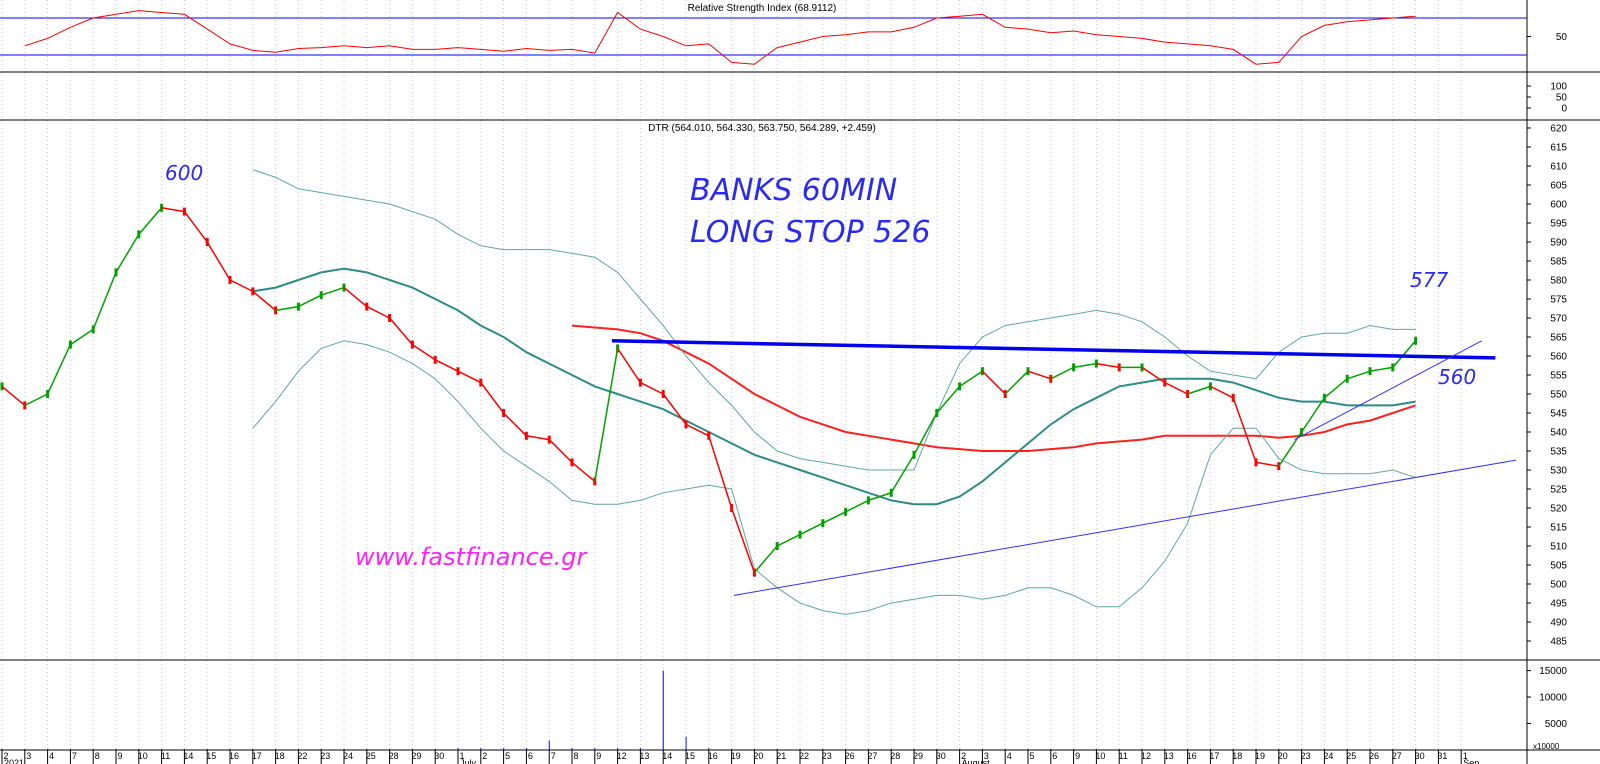 The width and height of the screenshot is (1600, 764). Describe the element at coordinates (74, 756) in the screenshot. I see `x-tick-label: 7` at that location.